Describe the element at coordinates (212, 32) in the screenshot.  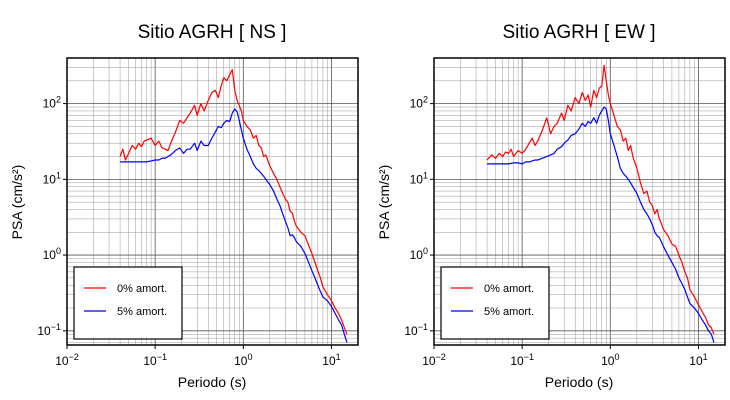
I see `chart-title: Sitio AGRH [ NS ]` at that location.